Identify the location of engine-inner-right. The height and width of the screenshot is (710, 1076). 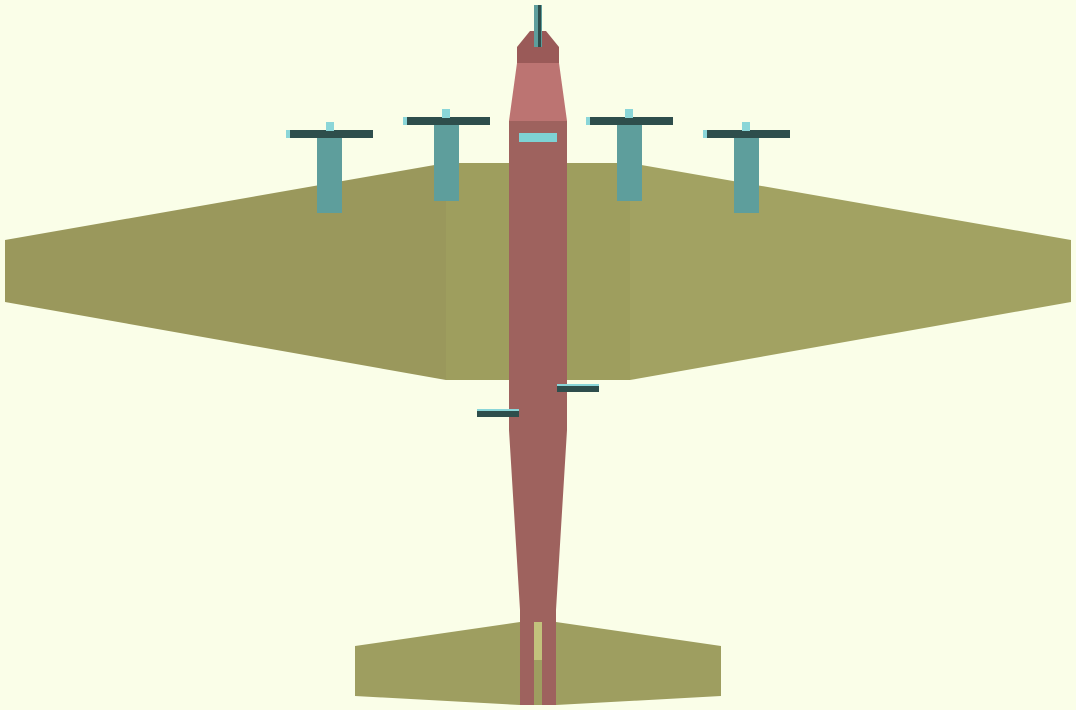
(629, 155).